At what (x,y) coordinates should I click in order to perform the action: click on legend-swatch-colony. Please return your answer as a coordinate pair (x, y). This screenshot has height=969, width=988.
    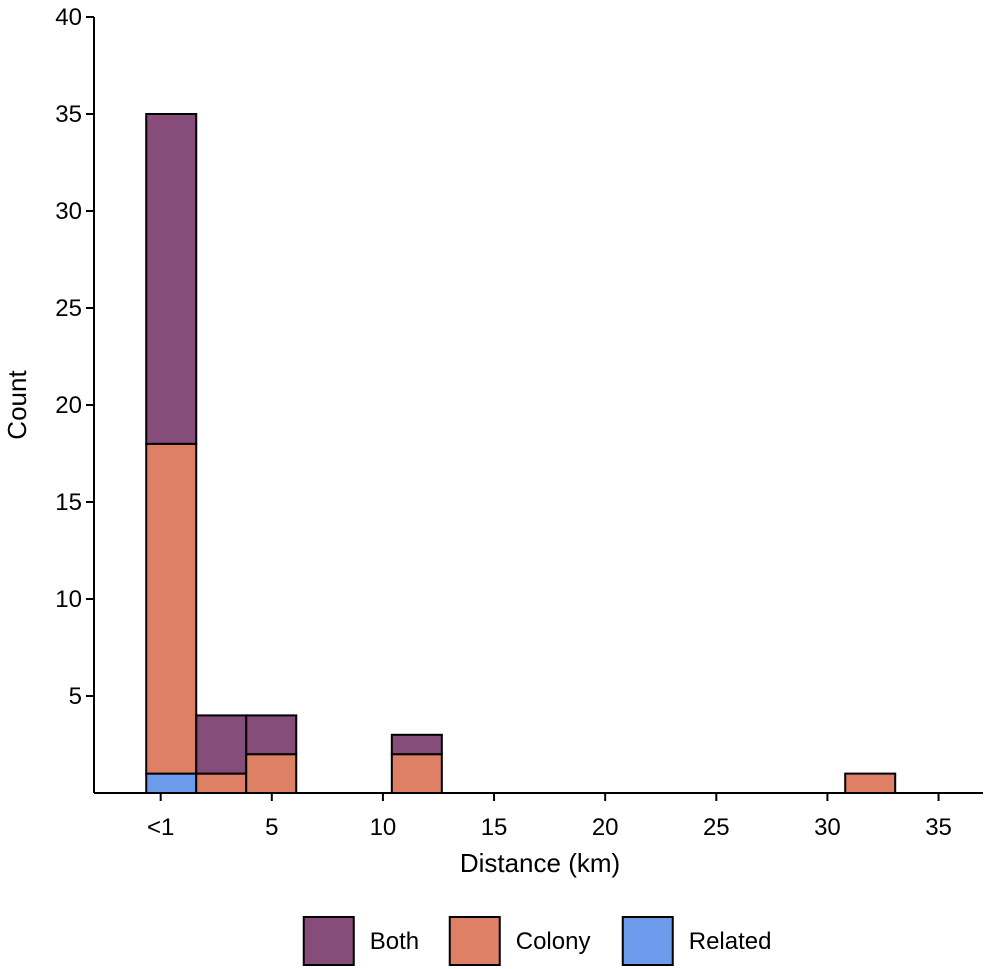
    Looking at the image, I should click on (474, 941).